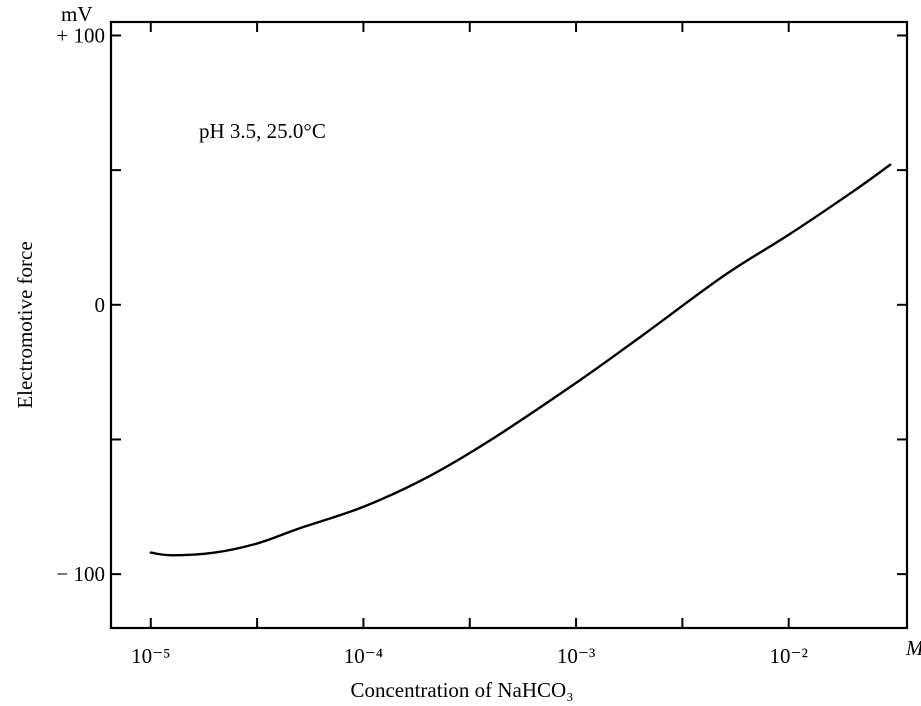  What do you see at coordinates (100, 305) in the screenshot?
I see `y-tick-label: 0` at bounding box center [100, 305].